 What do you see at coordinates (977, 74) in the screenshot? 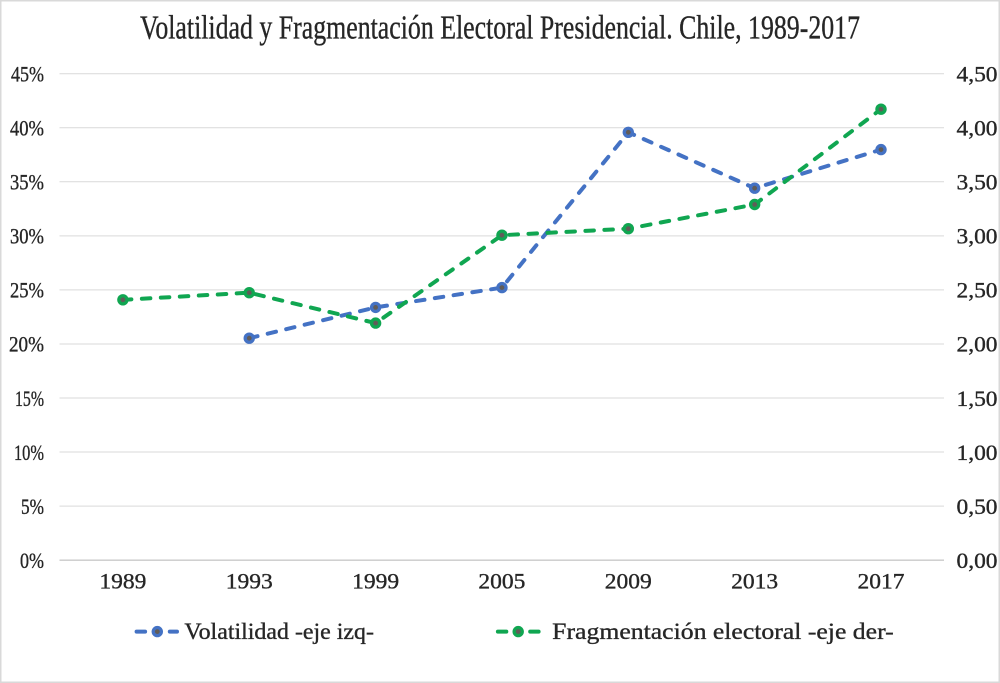
I see `svg-text: 4,50` at bounding box center [977, 74].